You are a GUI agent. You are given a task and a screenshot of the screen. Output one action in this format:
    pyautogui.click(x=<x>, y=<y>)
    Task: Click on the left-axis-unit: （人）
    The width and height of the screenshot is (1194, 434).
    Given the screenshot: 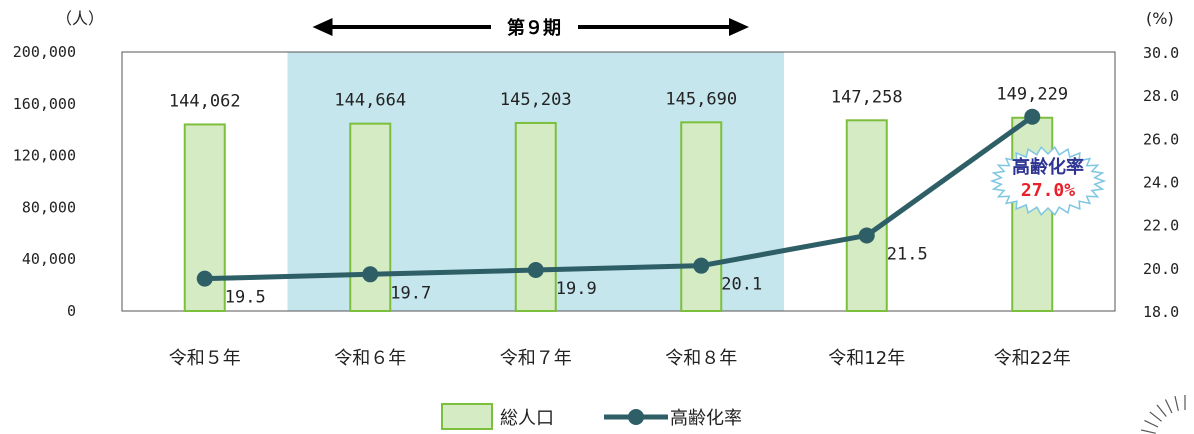 What is the action you would take?
    pyautogui.click(x=80, y=18)
    